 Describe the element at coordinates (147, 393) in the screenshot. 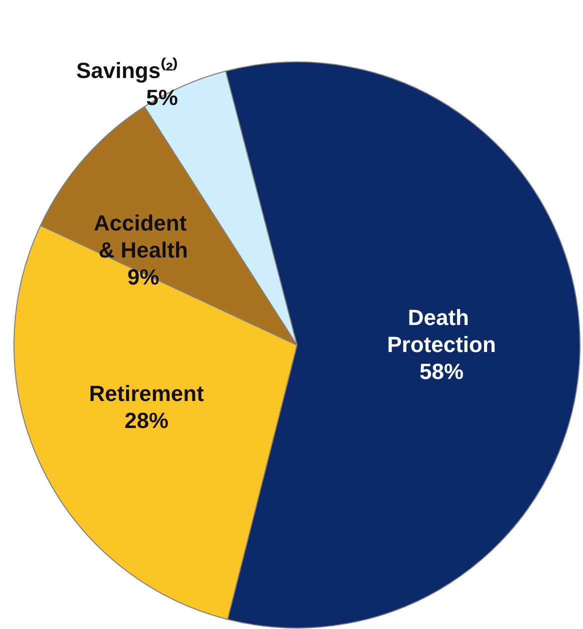

I see `slice-label: Retirement` at that location.